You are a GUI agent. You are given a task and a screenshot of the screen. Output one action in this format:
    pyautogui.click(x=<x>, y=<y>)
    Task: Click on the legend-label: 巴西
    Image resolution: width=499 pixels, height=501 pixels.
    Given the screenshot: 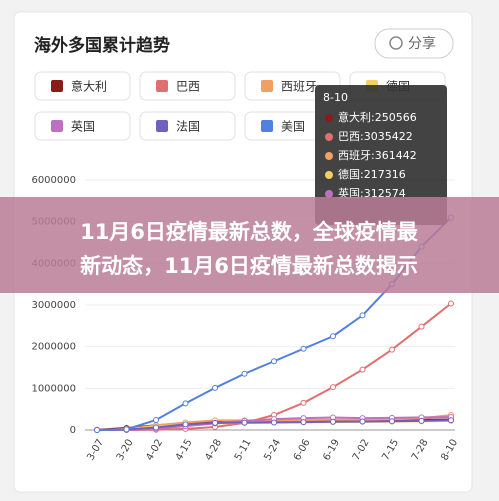 What is the action you would take?
    pyautogui.click(x=188, y=87)
    